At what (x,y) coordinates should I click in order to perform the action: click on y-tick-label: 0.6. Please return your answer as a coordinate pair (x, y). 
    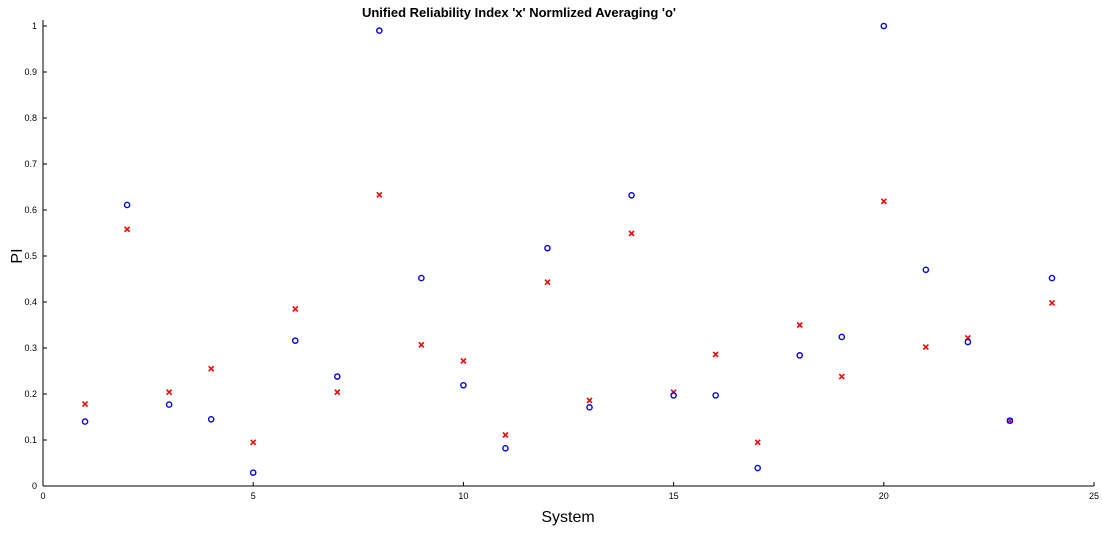
    Looking at the image, I should click on (30, 210).